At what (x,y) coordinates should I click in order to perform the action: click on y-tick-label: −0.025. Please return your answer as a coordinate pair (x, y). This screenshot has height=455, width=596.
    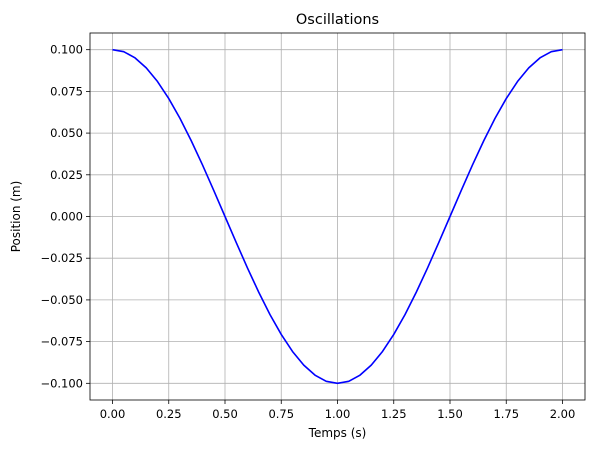
    Looking at the image, I should click on (61, 258).